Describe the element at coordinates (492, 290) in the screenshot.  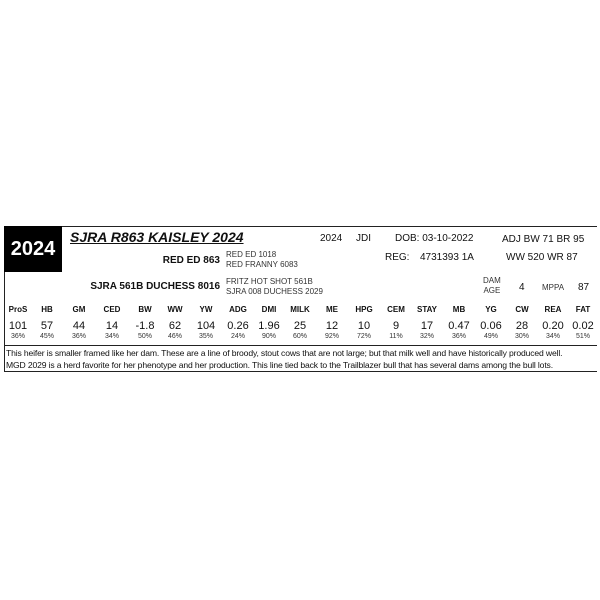
I see `dam-age-label-2: AGE` at that location.